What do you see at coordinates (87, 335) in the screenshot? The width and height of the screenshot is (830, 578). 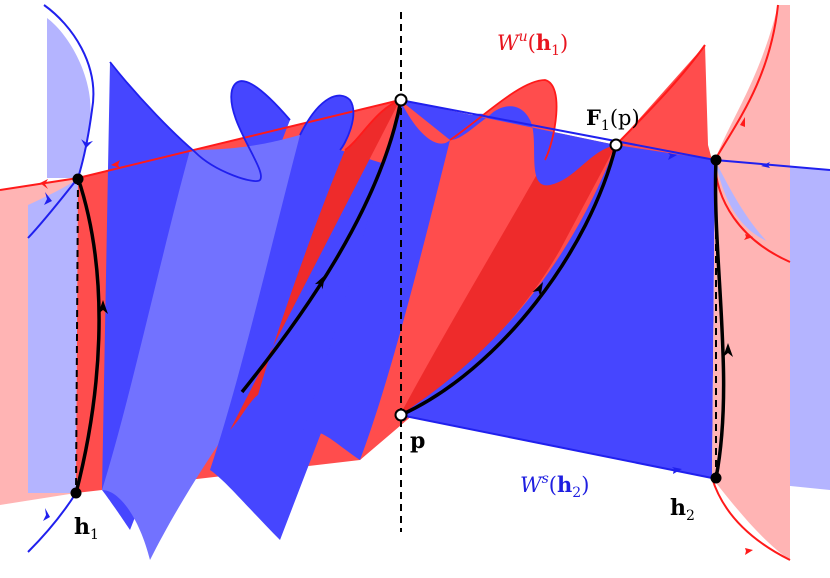 I see `orbit-h1` at bounding box center [87, 335].